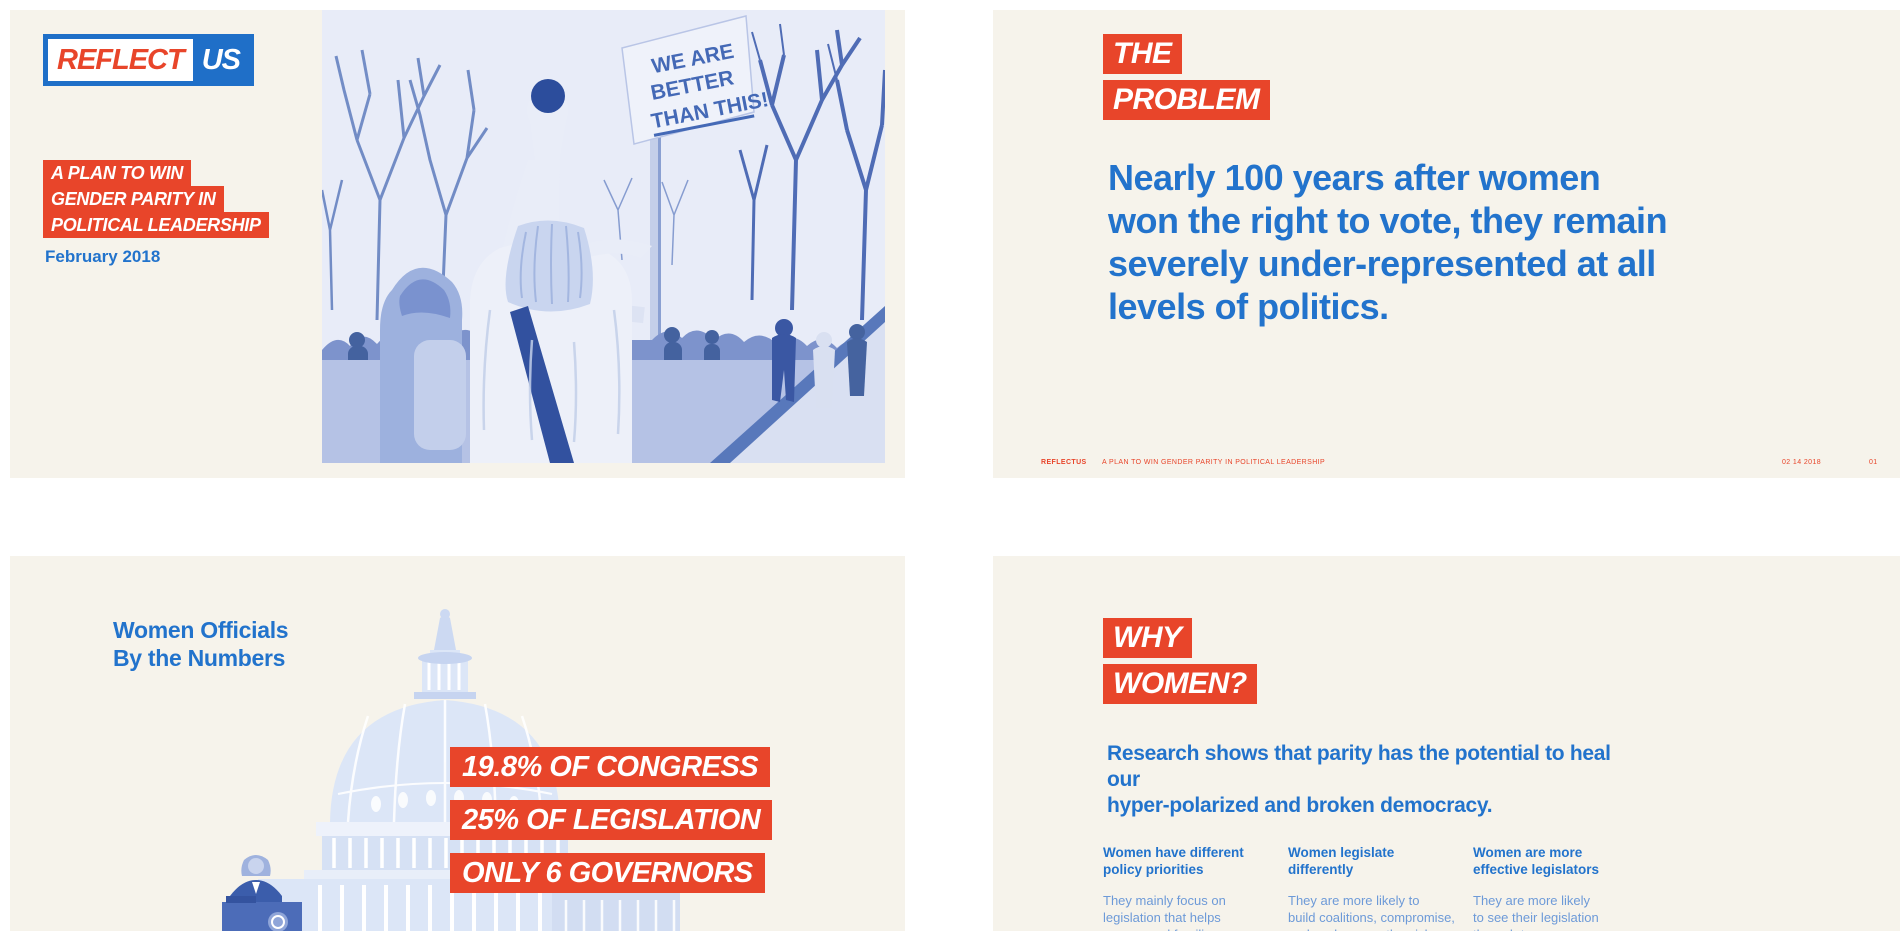 The image size is (1900, 931). Describe the element at coordinates (1873, 462) in the screenshot. I see `footer-page-number: 01` at that location.